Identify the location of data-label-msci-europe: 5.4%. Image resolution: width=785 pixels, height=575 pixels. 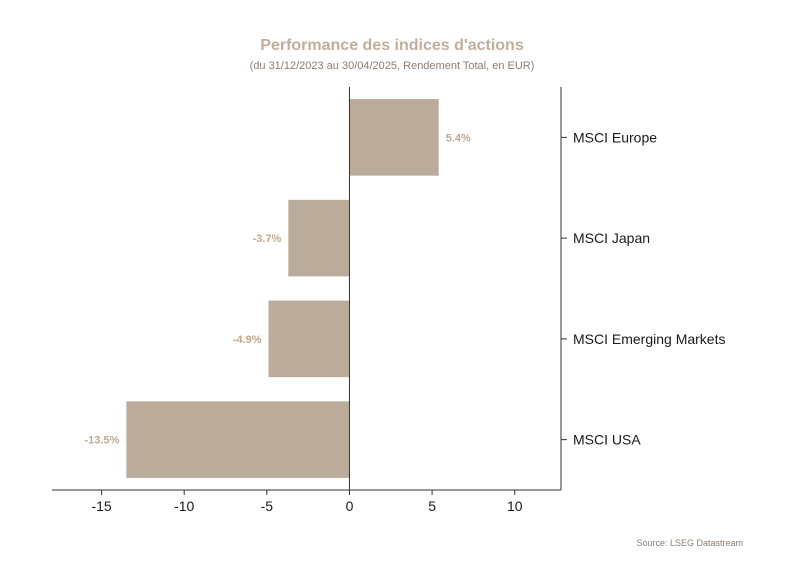
(458, 138).